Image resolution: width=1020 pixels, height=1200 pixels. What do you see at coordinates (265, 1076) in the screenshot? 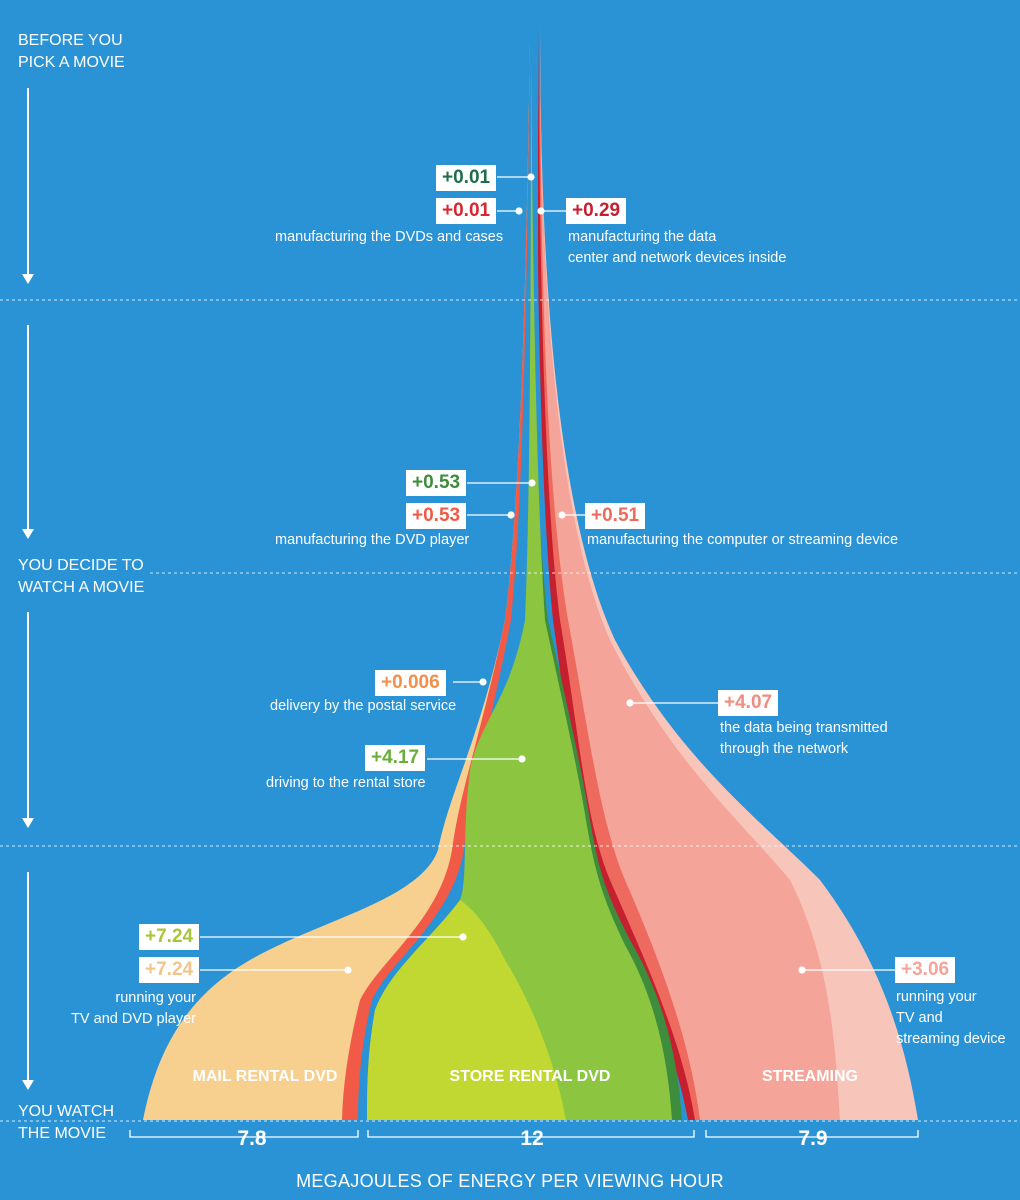
I see `category-label-mail: MAIL RENTAL DVD` at bounding box center [265, 1076].